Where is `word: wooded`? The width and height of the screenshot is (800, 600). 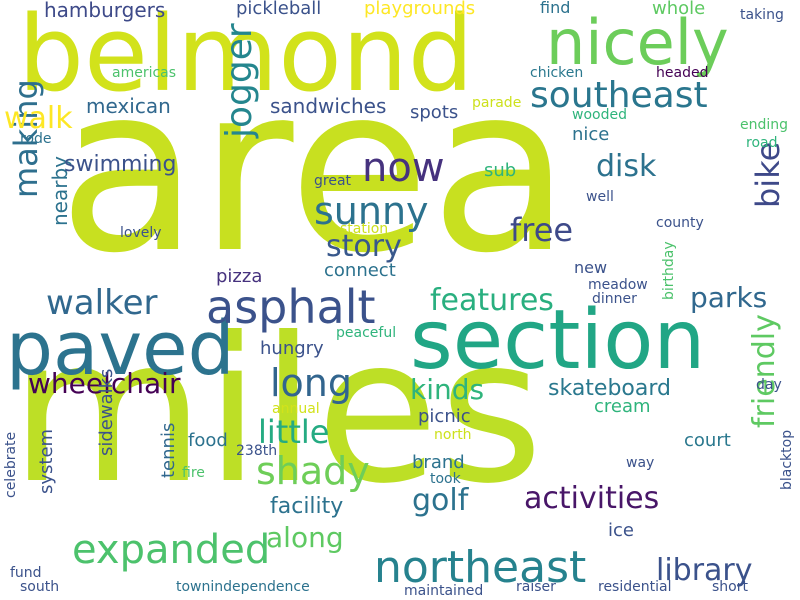
word: wooded is located at coordinates (599, 115).